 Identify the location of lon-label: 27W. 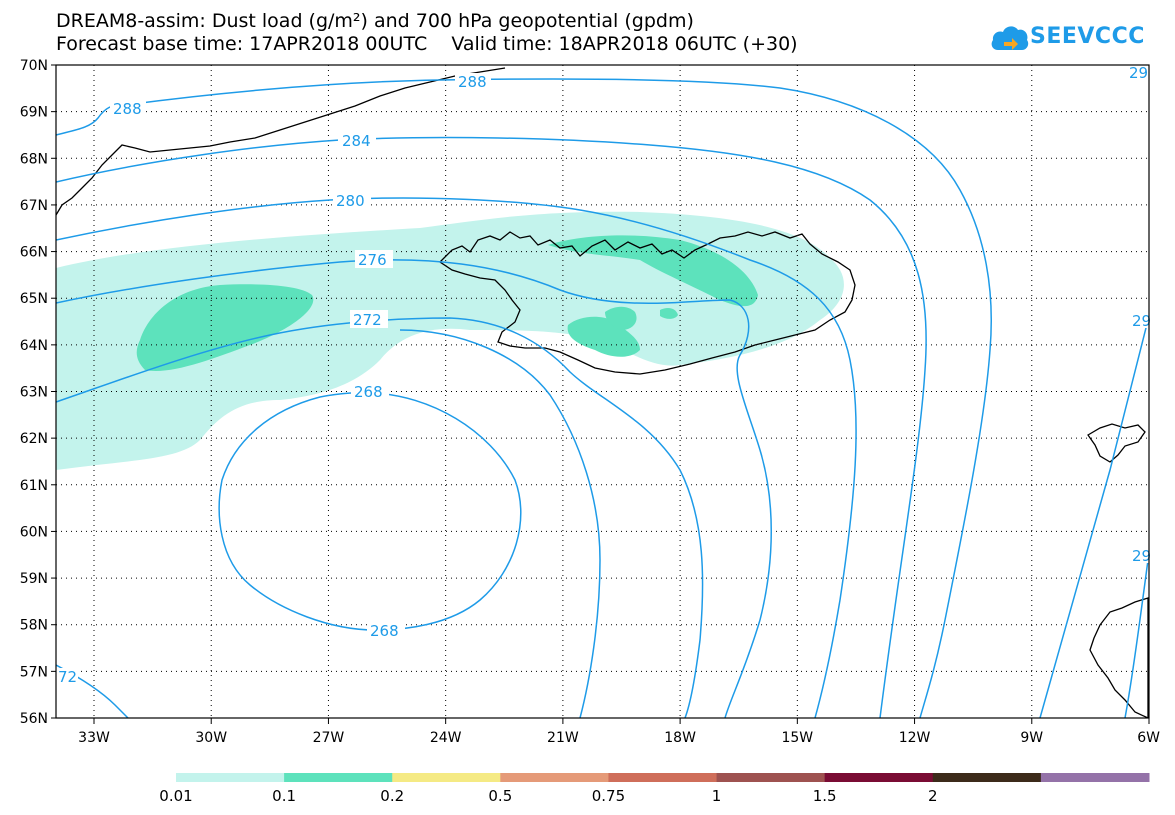
(329, 738).